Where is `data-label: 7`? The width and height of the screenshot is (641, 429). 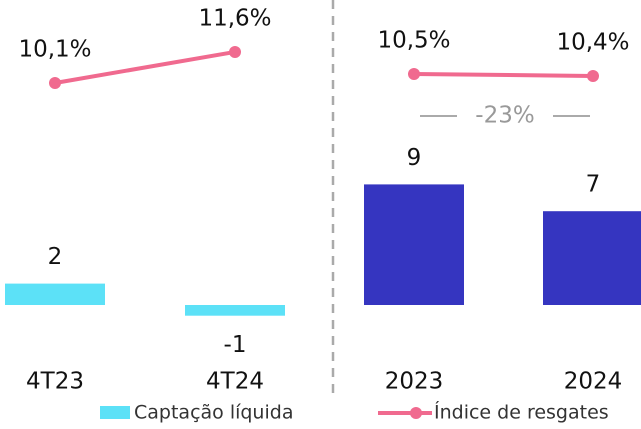
data-label: 7 is located at coordinates (593, 185).